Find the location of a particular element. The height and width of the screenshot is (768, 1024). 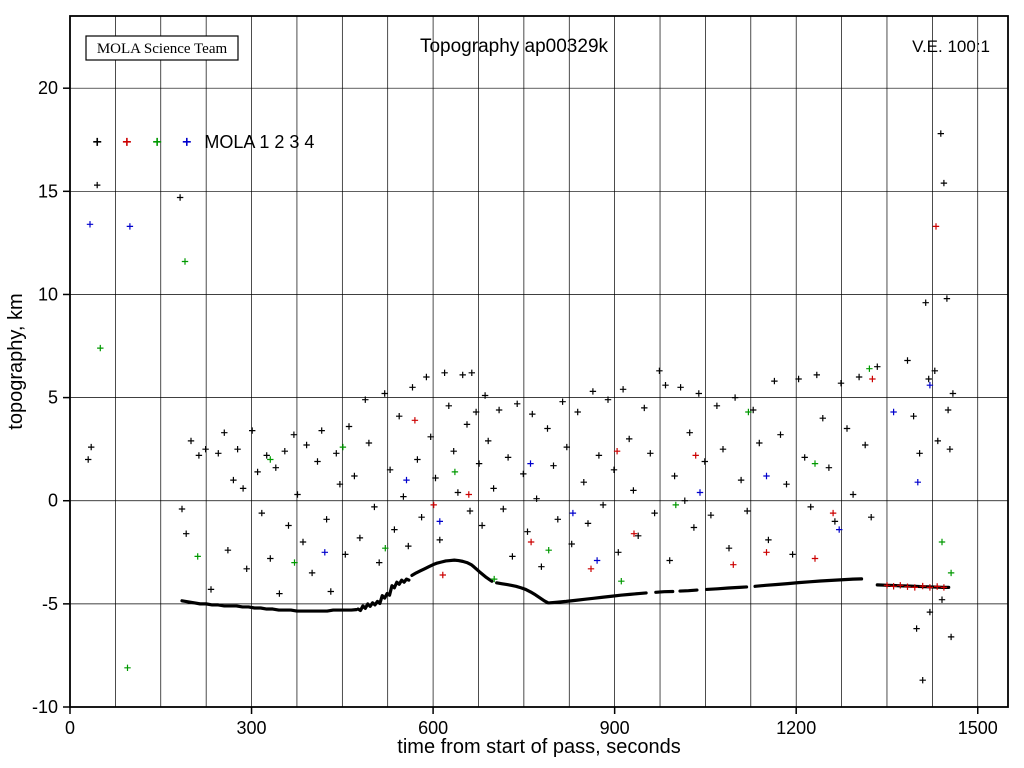

y-tick-label: 10 is located at coordinates (48, 294).